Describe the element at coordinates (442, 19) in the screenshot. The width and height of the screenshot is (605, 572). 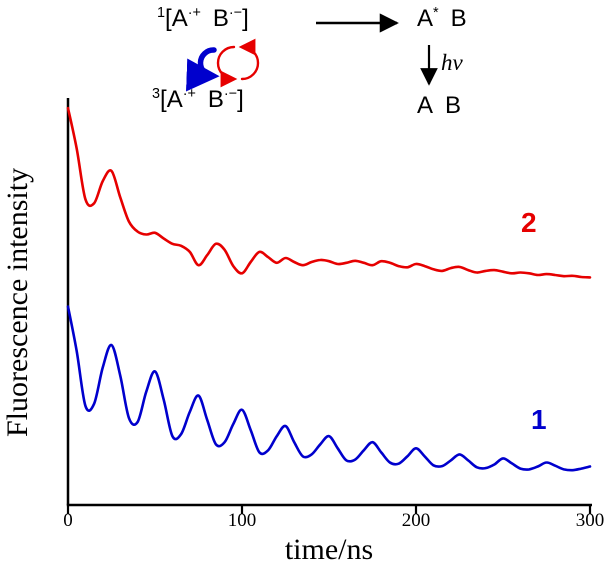
I see `excited-product-label: A* B` at that location.